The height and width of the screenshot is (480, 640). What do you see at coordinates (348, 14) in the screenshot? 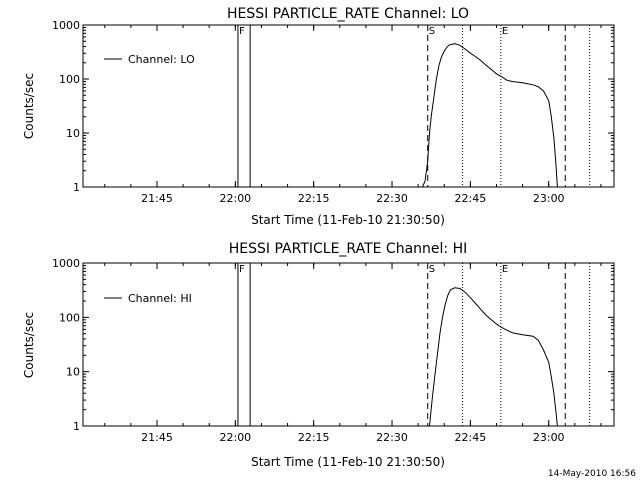
I see `panel-lo-title: HESSI PARTICLE_RATE Channel: LO` at bounding box center [348, 14].